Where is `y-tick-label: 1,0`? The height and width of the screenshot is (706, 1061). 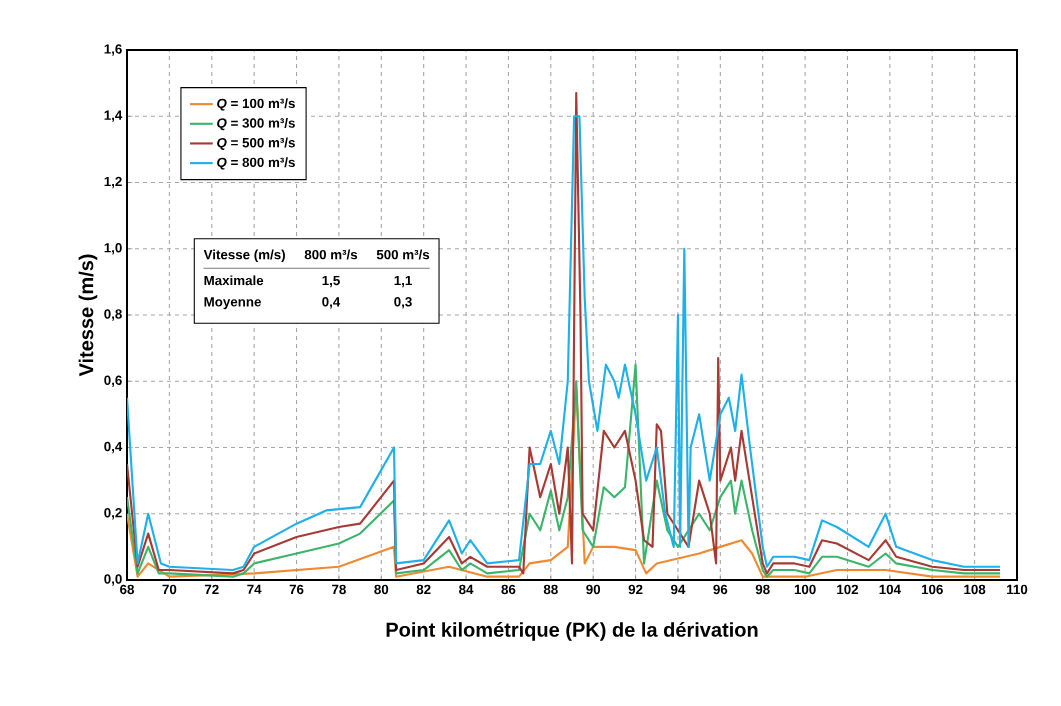 y-tick-label: 1,0 is located at coordinates (113, 249).